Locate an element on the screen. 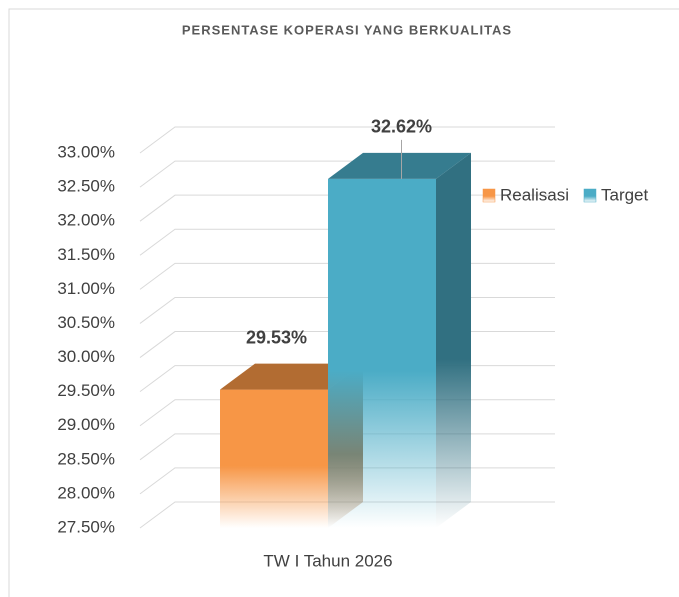 Image resolution: width=679 pixels, height=597 pixels. y-tick-label: 33.00% is located at coordinates (86, 151).